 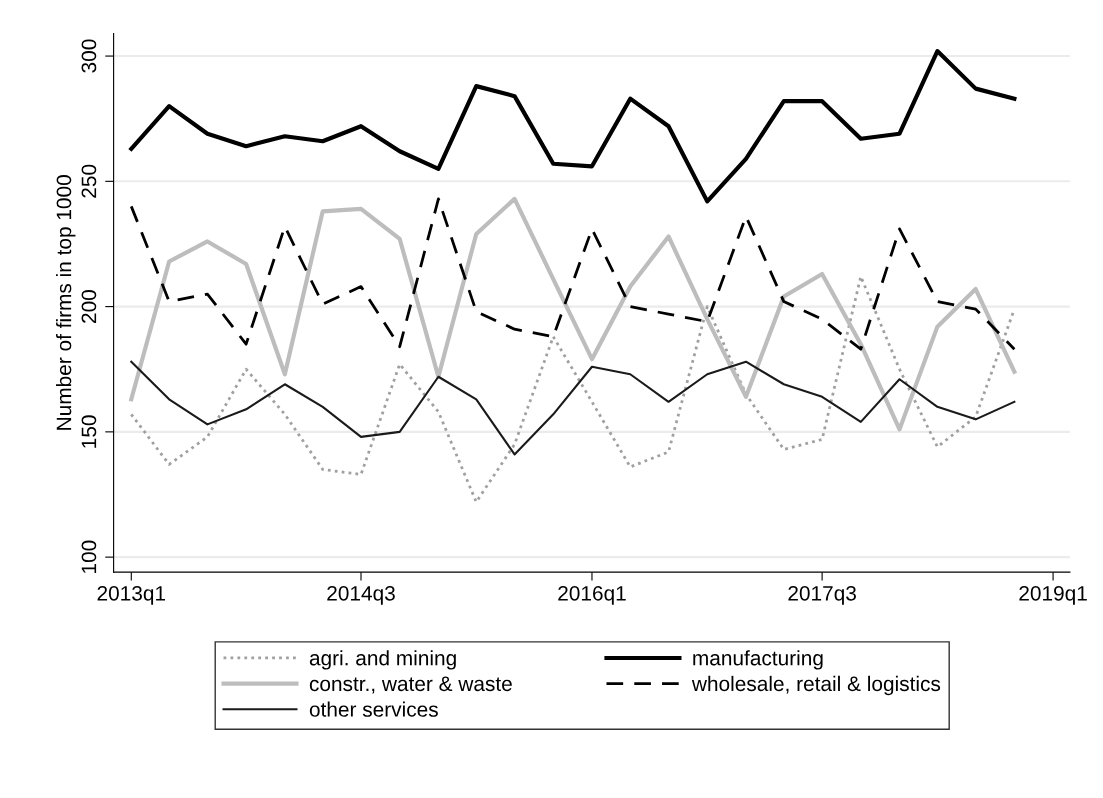 I want to click on line-series, so click(x=573, y=408).